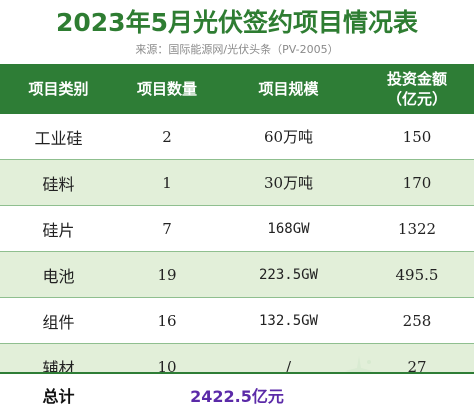 This screenshot has width=474, height=420. I want to click on cell-category: 电池, so click(58, 274).